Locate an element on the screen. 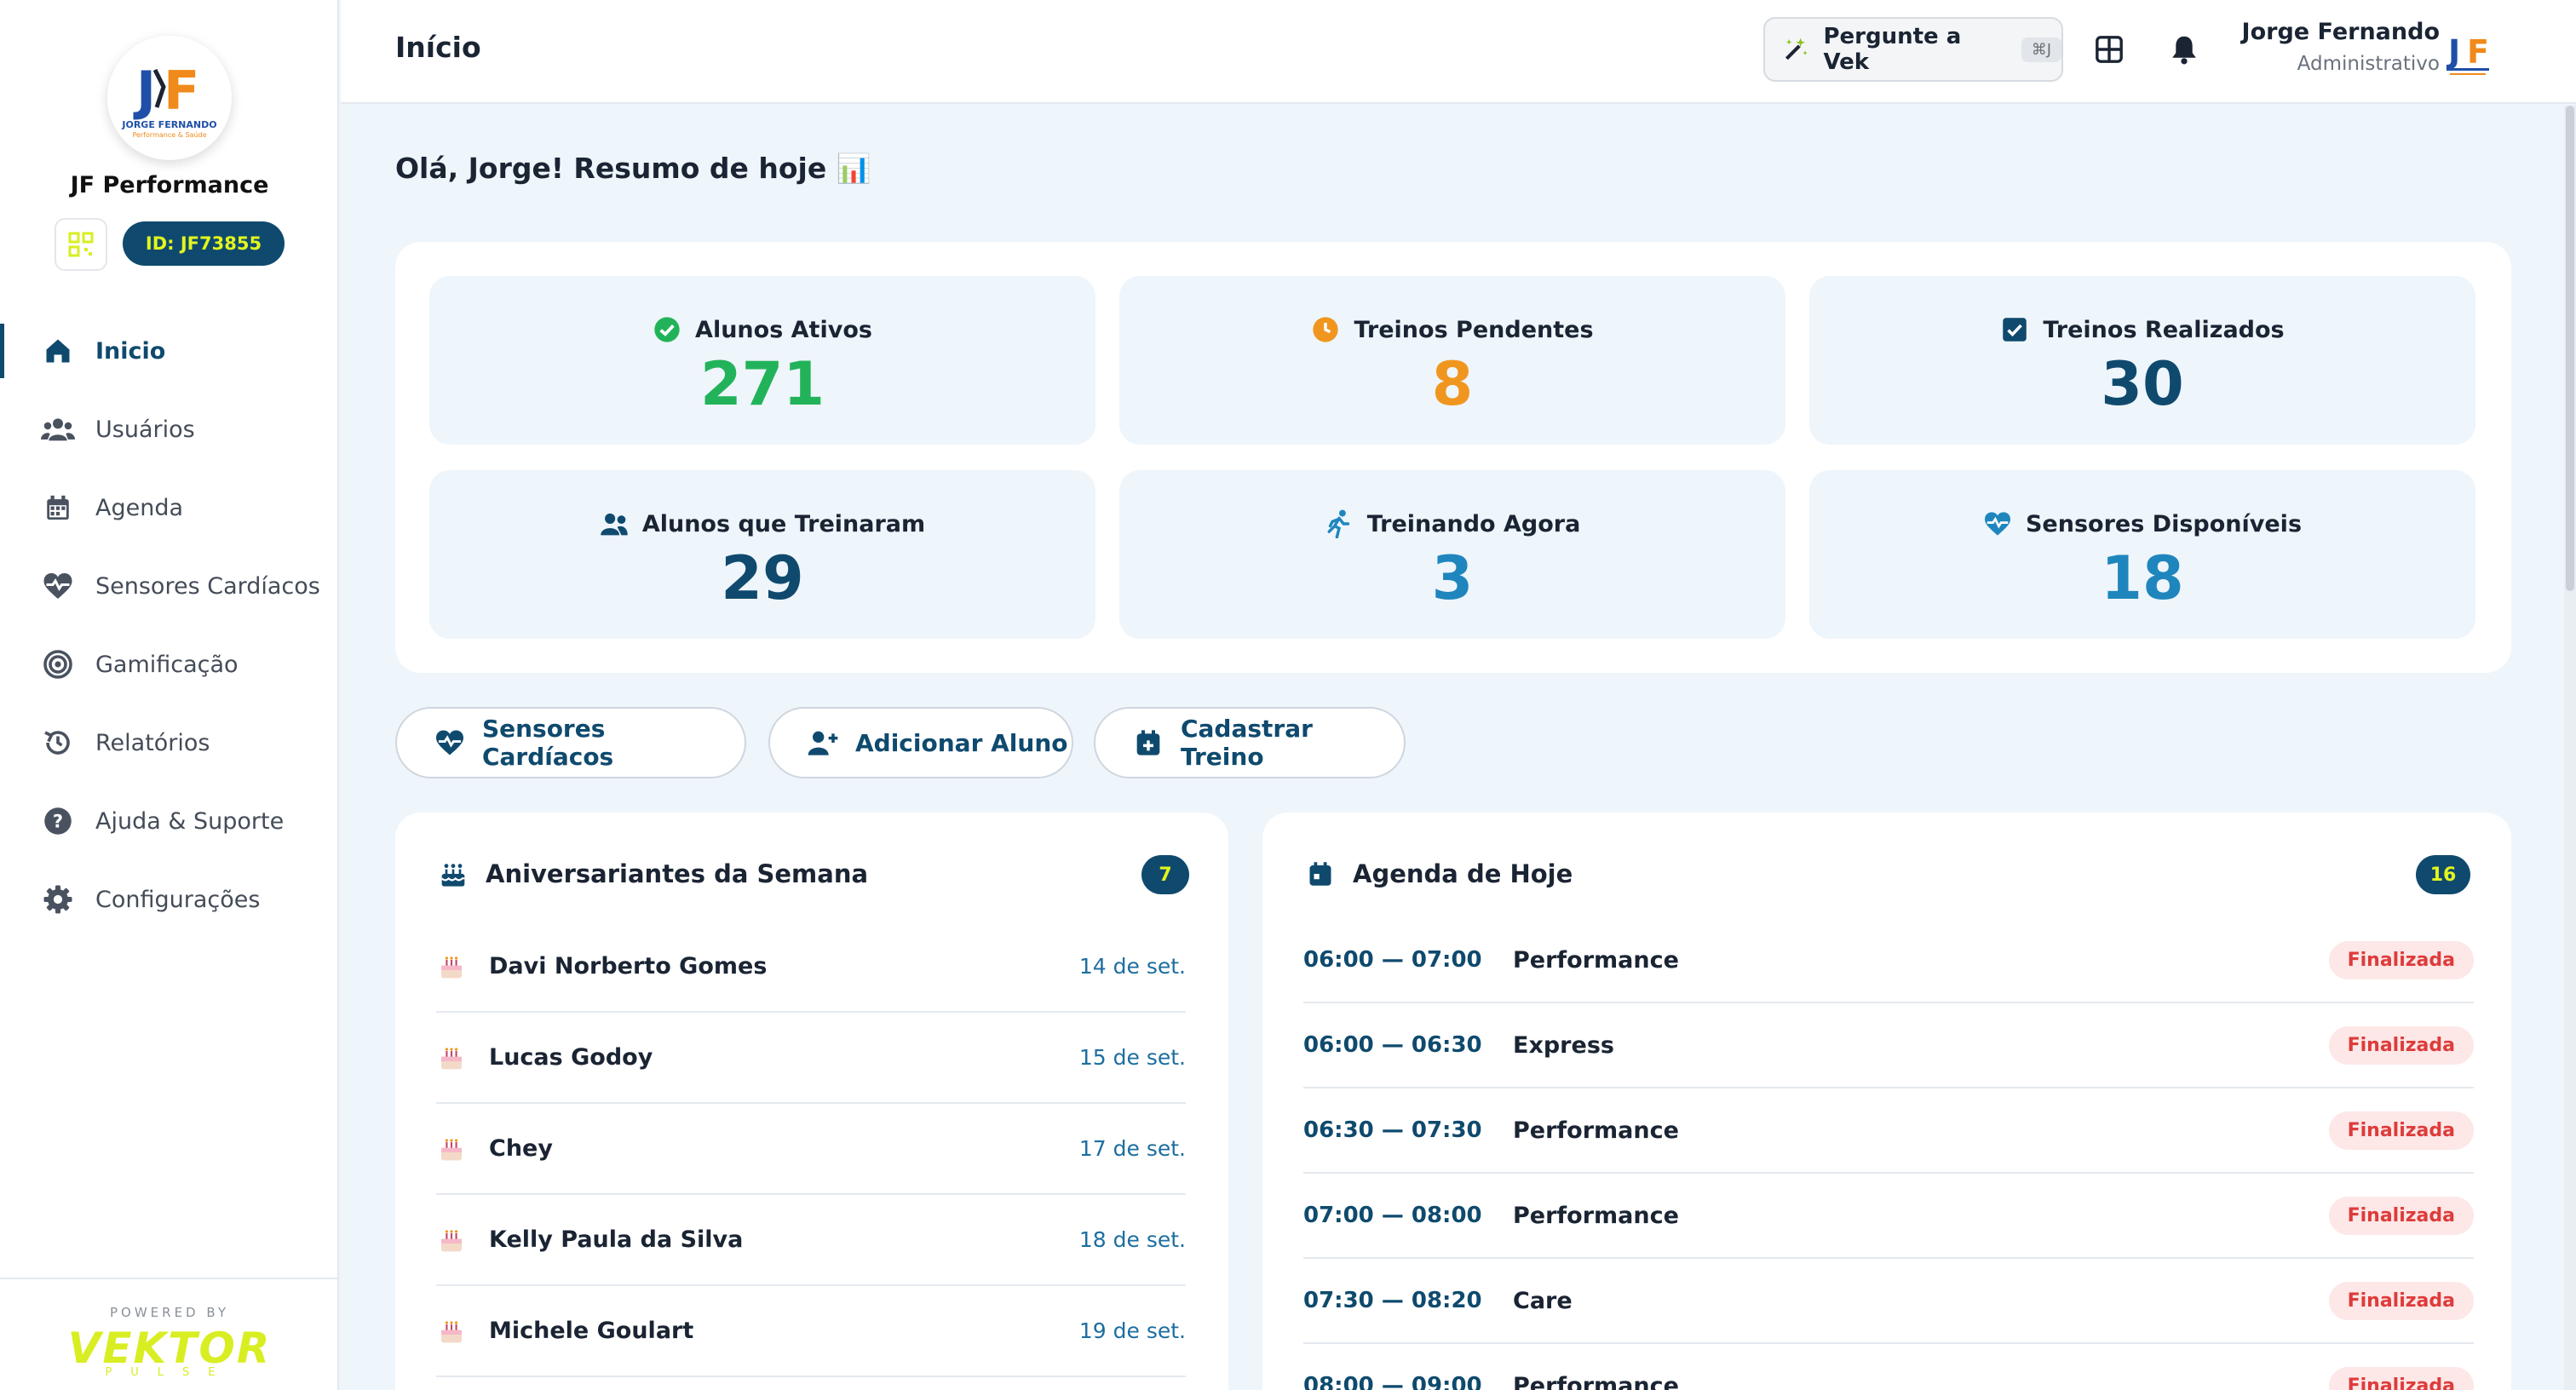  list-item: Davi Norberto Gomes 14 de set. is located at coordinates (811, 967).